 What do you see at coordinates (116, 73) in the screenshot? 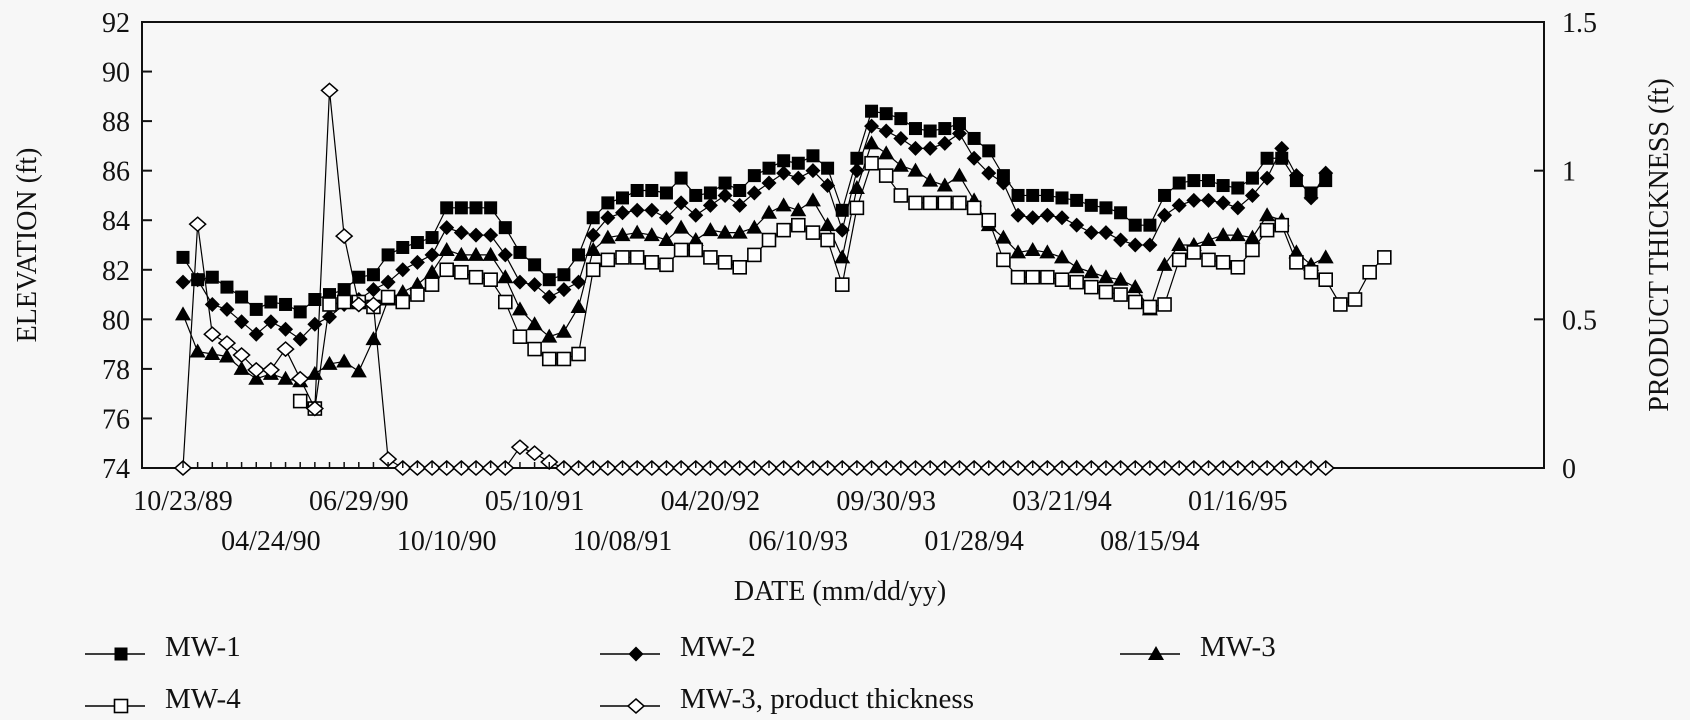
I see `y-tick-label: 90` at bounding box center [116, 73].